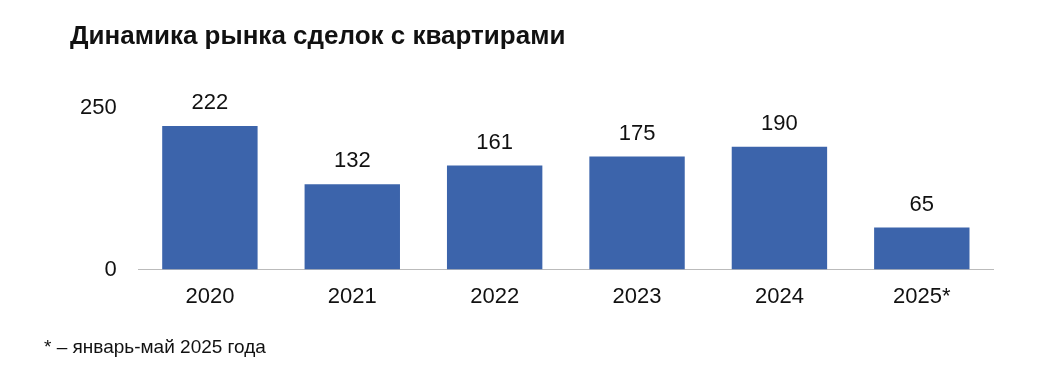 This screenshot has height=382, width=1059. I want to click on x-tick-label: 2023, so click(637, 295).